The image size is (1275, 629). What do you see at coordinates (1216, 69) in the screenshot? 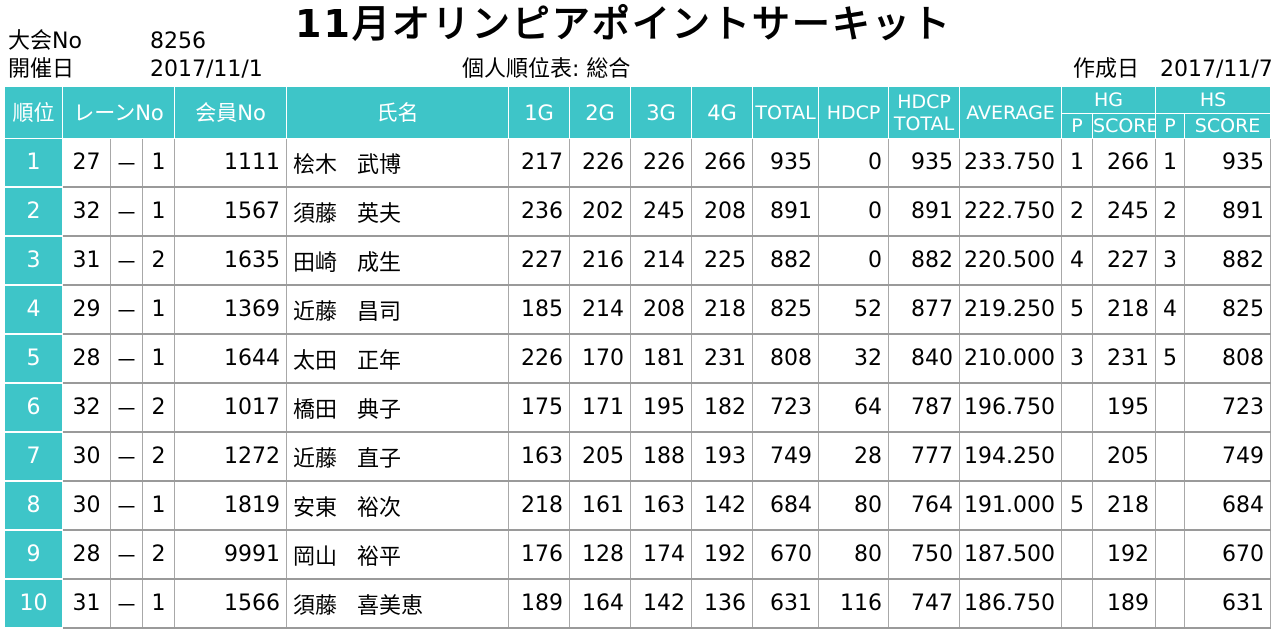
I see `created-date: 2017/11/7` at bounding box center [1216, 69].